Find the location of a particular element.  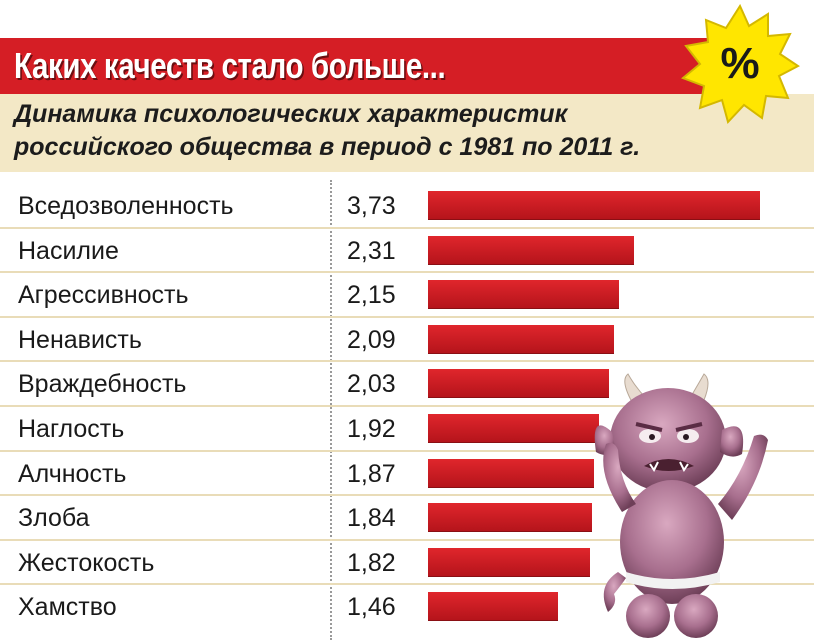

category-label: Насилие is located at coordinates (68, 250).